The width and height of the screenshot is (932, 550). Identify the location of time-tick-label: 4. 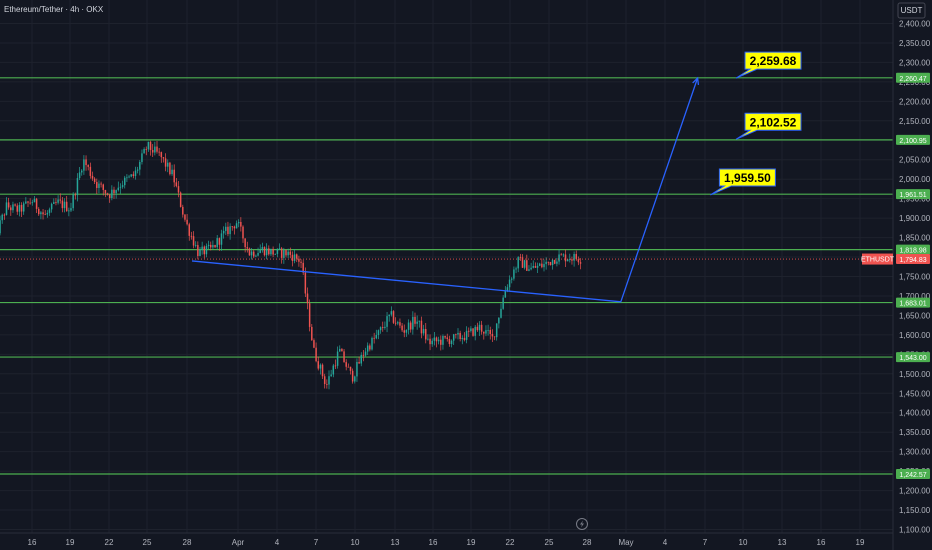
(665, 542).